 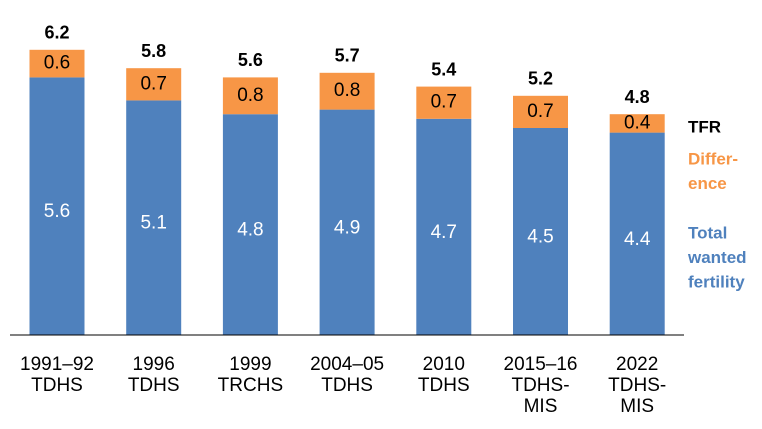 I want to click on value-label: 4.4, so click(x=637, y=239).